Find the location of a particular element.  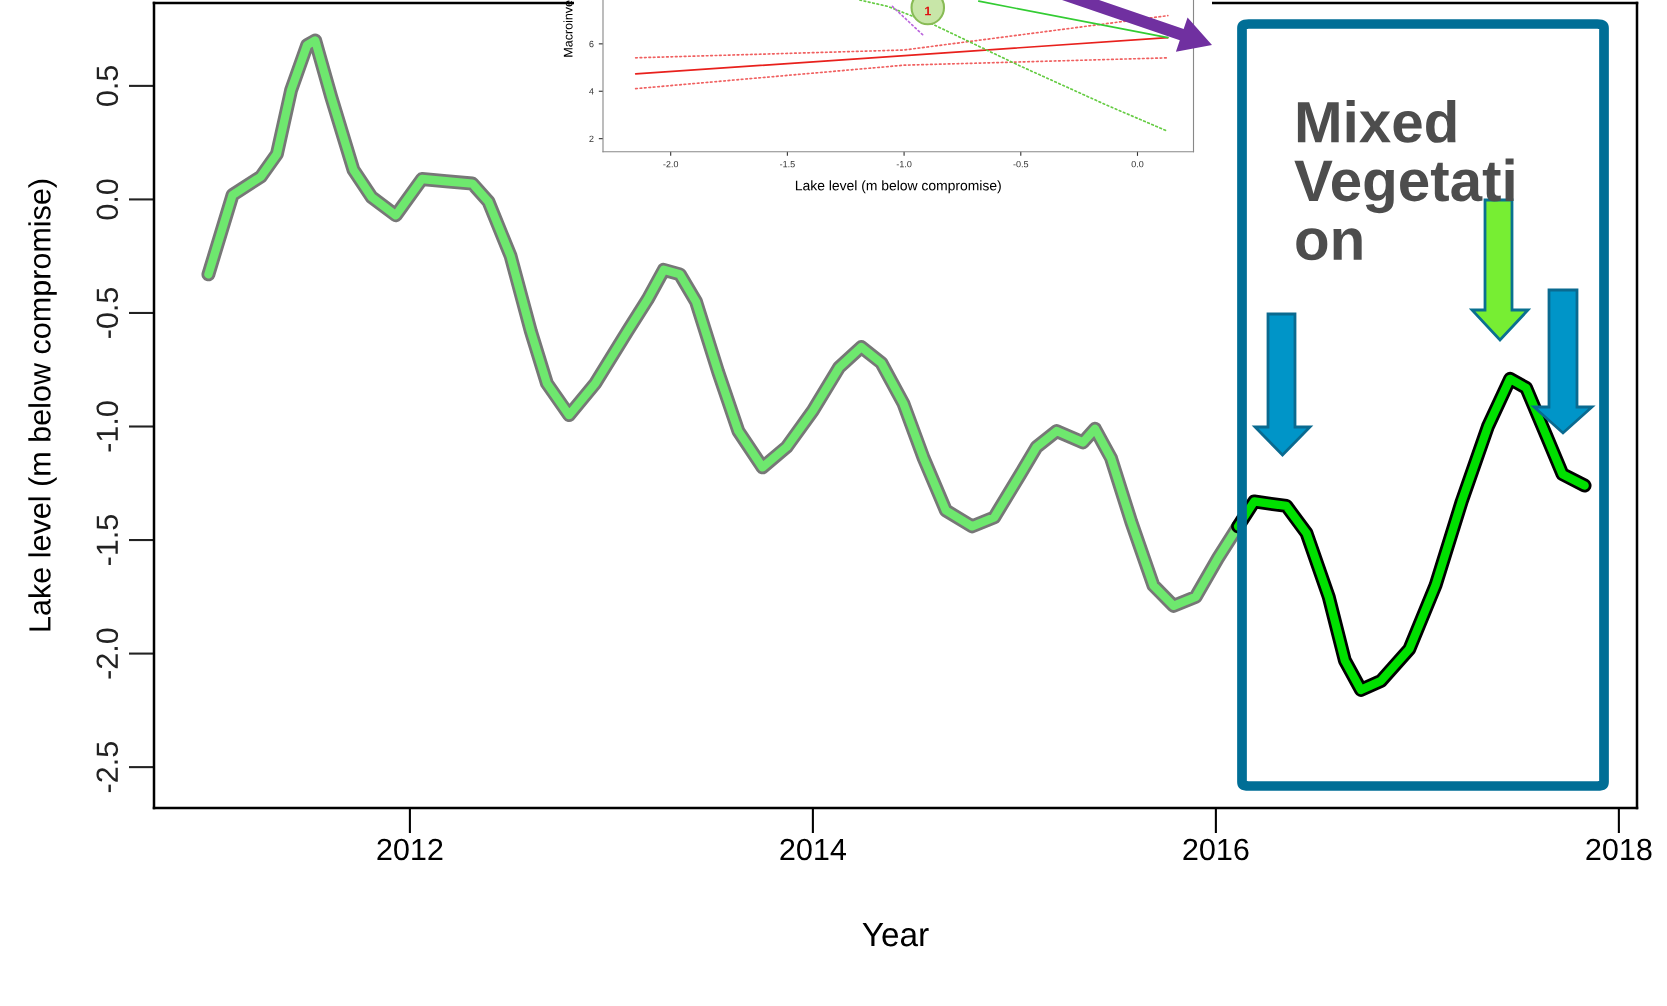

x-axis-title: Lake level (m below compromise) is located at coordinates (898, 187).